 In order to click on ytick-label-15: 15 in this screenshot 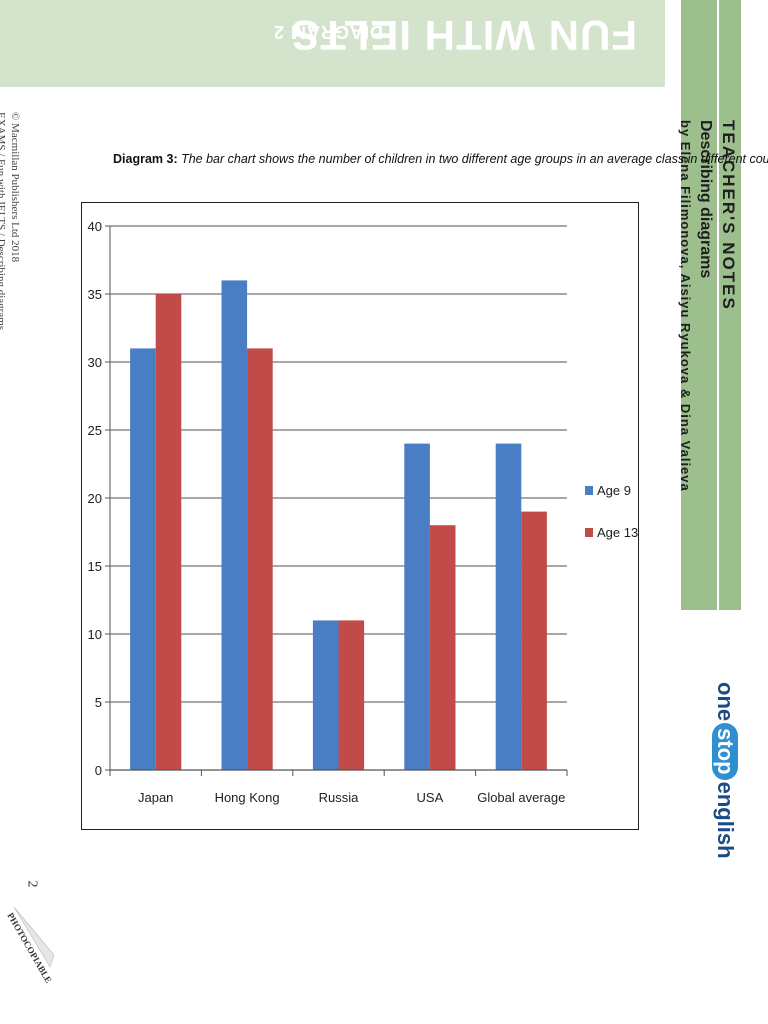, I will do `click(95, 566)`.